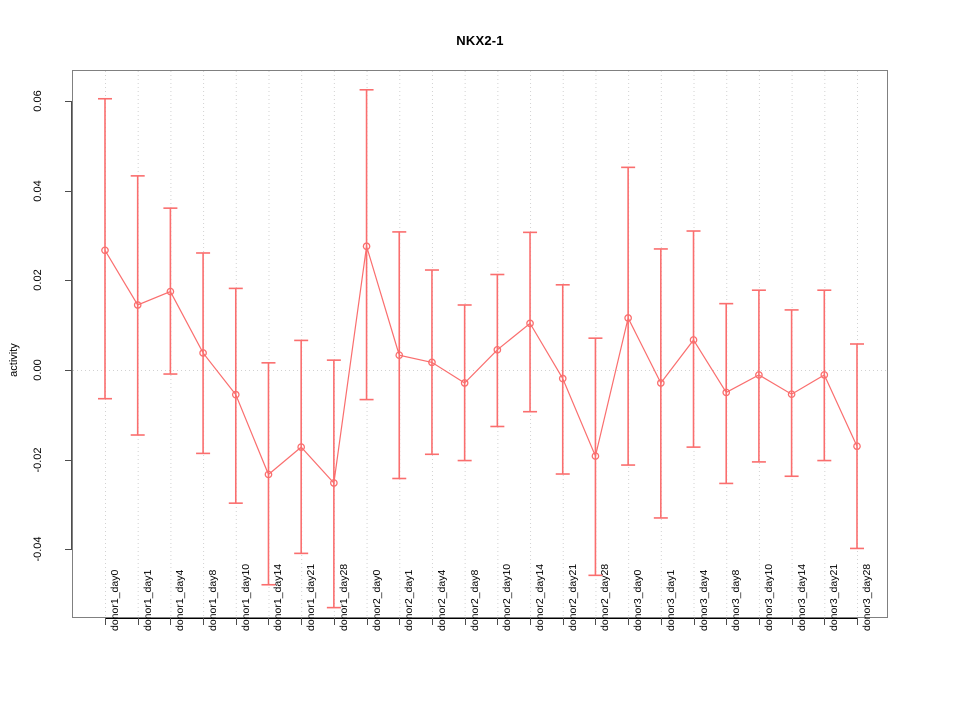 The height and width of the screenshot is (720, 960). What do you see at coordinates (376, 600) in the screenshot?
I see `x-axis-tick-label: donor2_day0` at bounding box center [376, 600].